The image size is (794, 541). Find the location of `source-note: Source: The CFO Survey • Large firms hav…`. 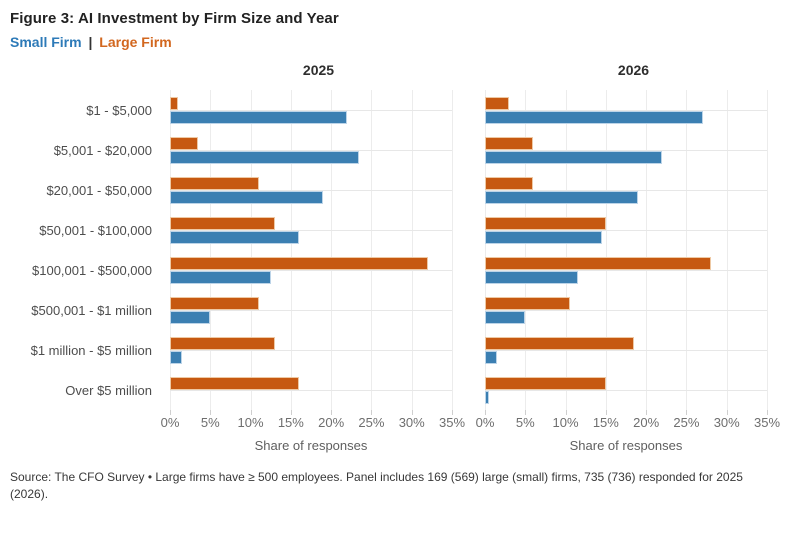

source-note: Source: The CFO Survey • Large firms hav… is located at coordinates (376, 486).